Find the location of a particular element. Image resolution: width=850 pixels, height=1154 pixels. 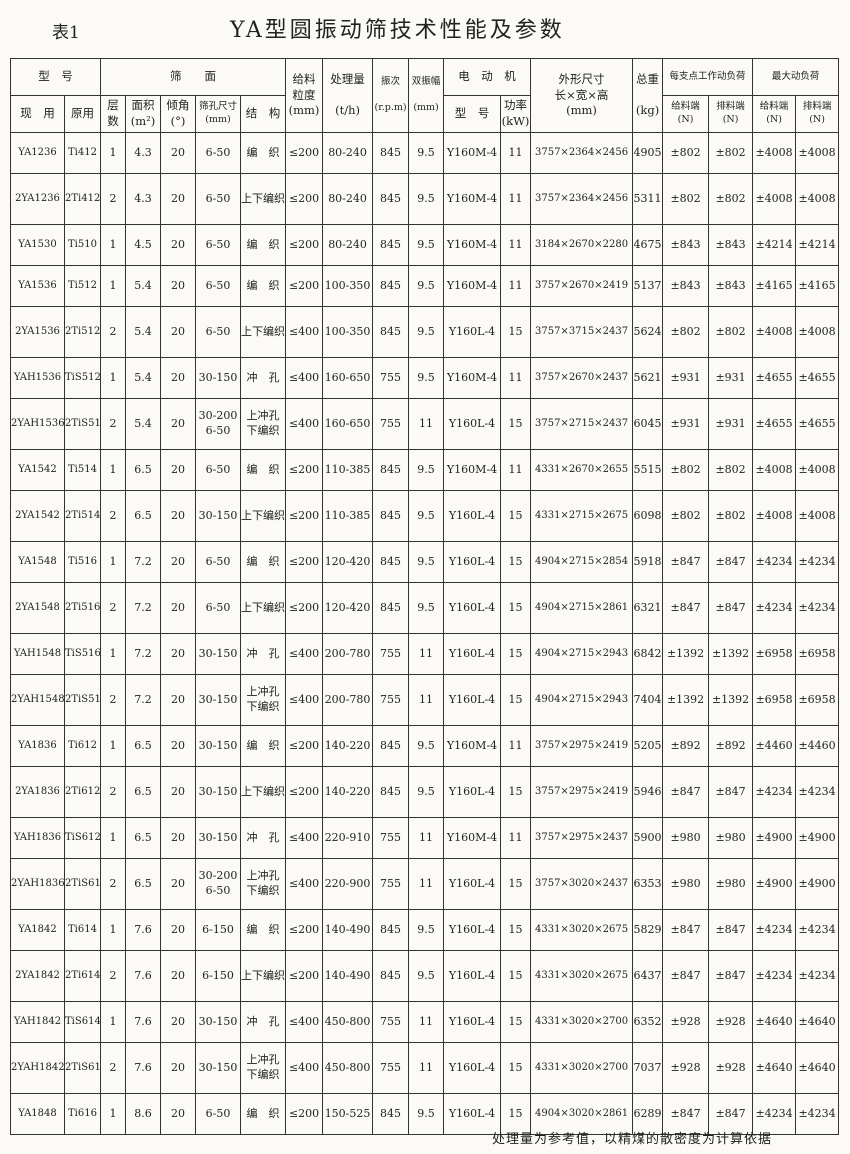

cell-model-current: 2YAH1536 is located at coordinates (37, 424).